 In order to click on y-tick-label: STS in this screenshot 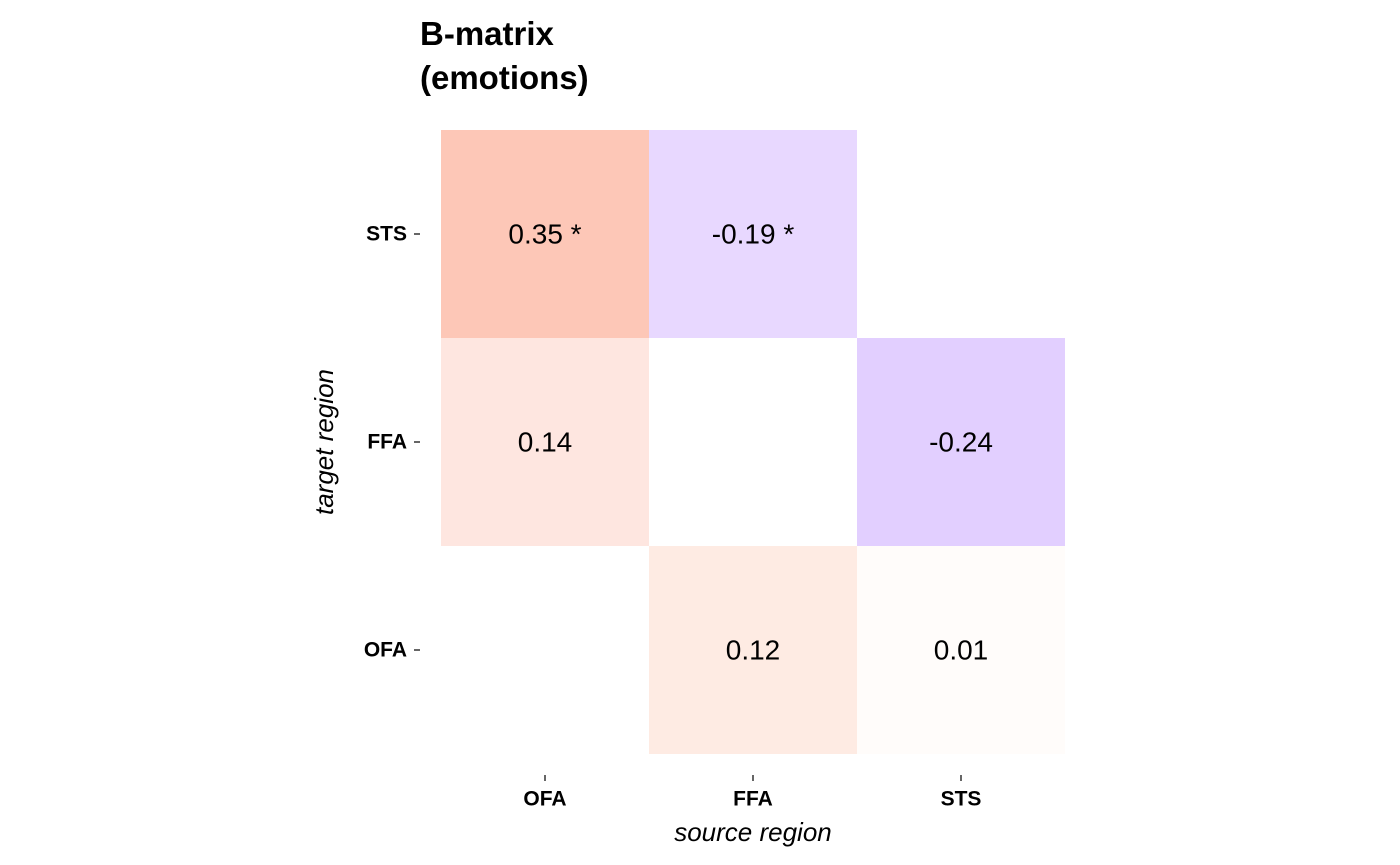, I will do `click(386, 234)`.